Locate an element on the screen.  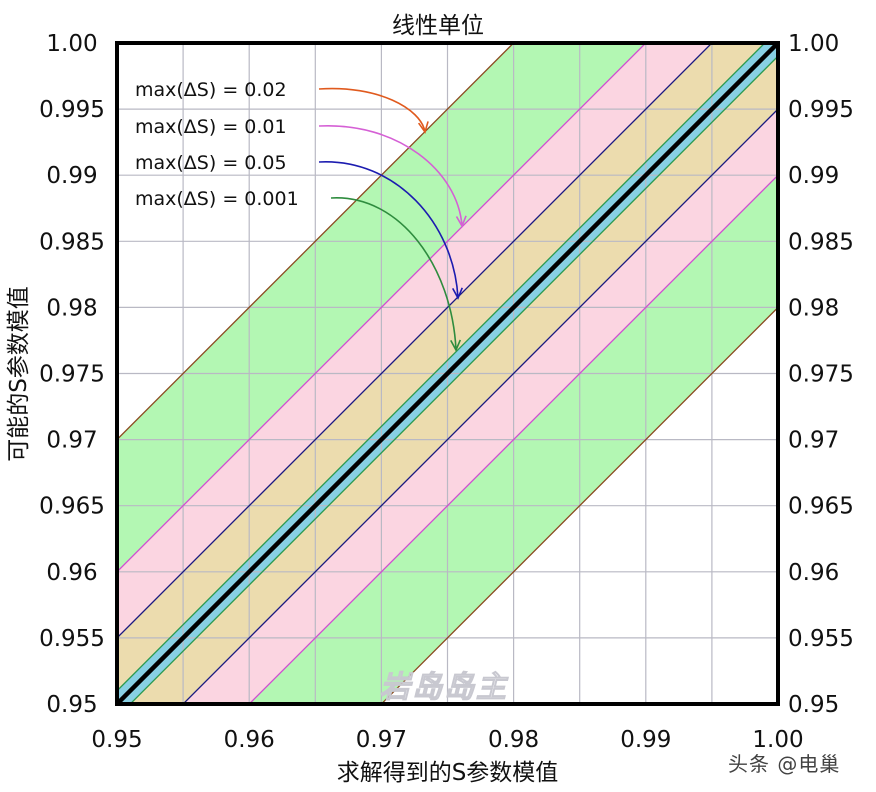
y-tick-label-right: 0.985 is located at coordinates (821, 242).